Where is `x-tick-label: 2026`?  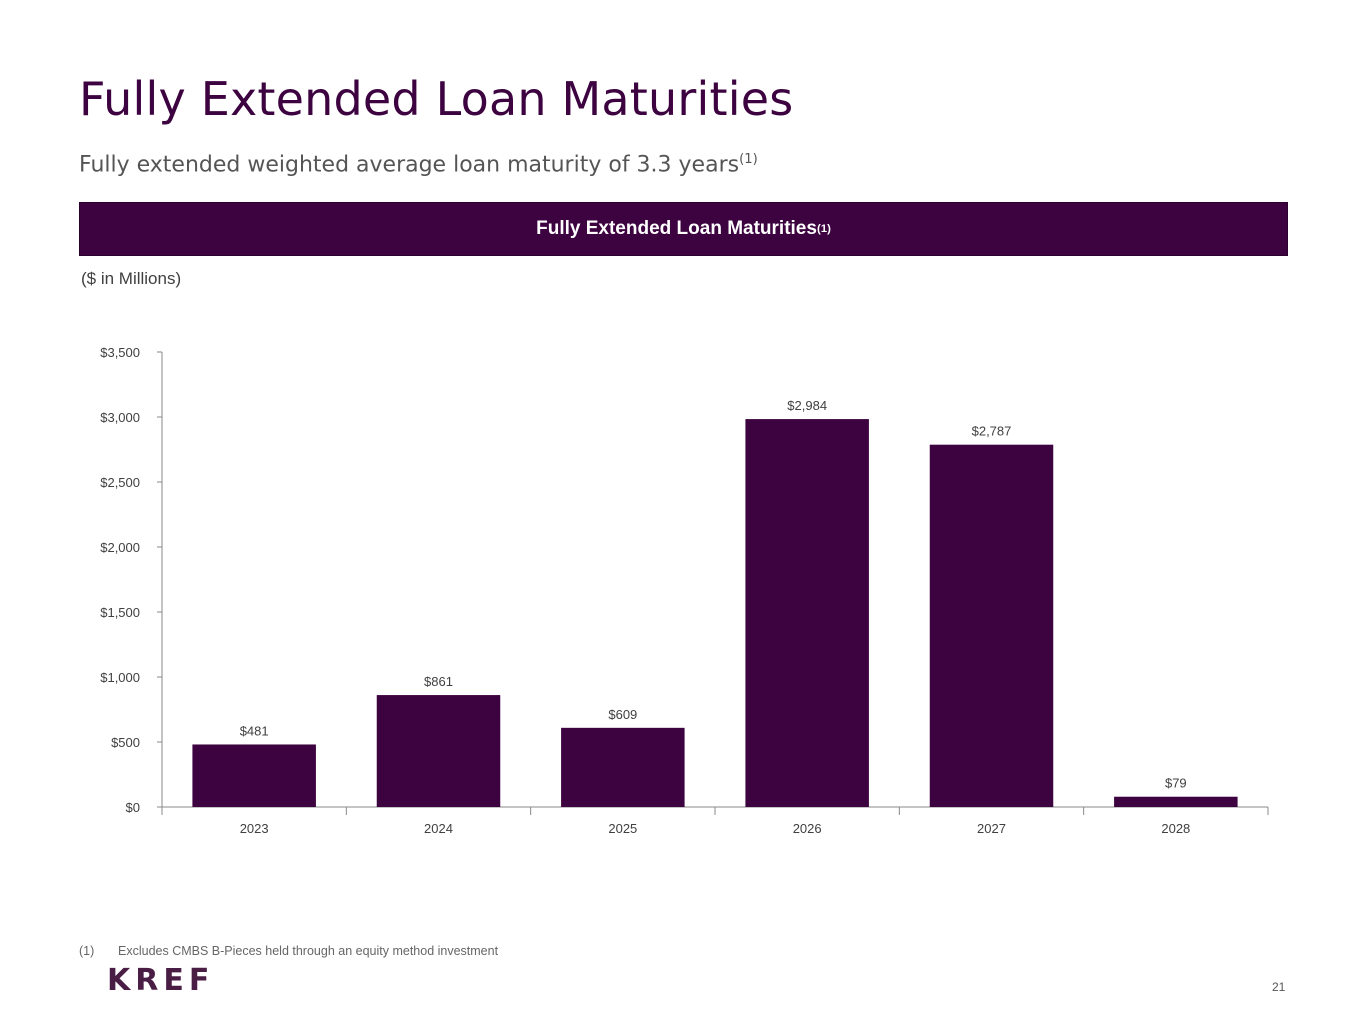 x-tick-label: 2026 is located at coordinates (807, 828).